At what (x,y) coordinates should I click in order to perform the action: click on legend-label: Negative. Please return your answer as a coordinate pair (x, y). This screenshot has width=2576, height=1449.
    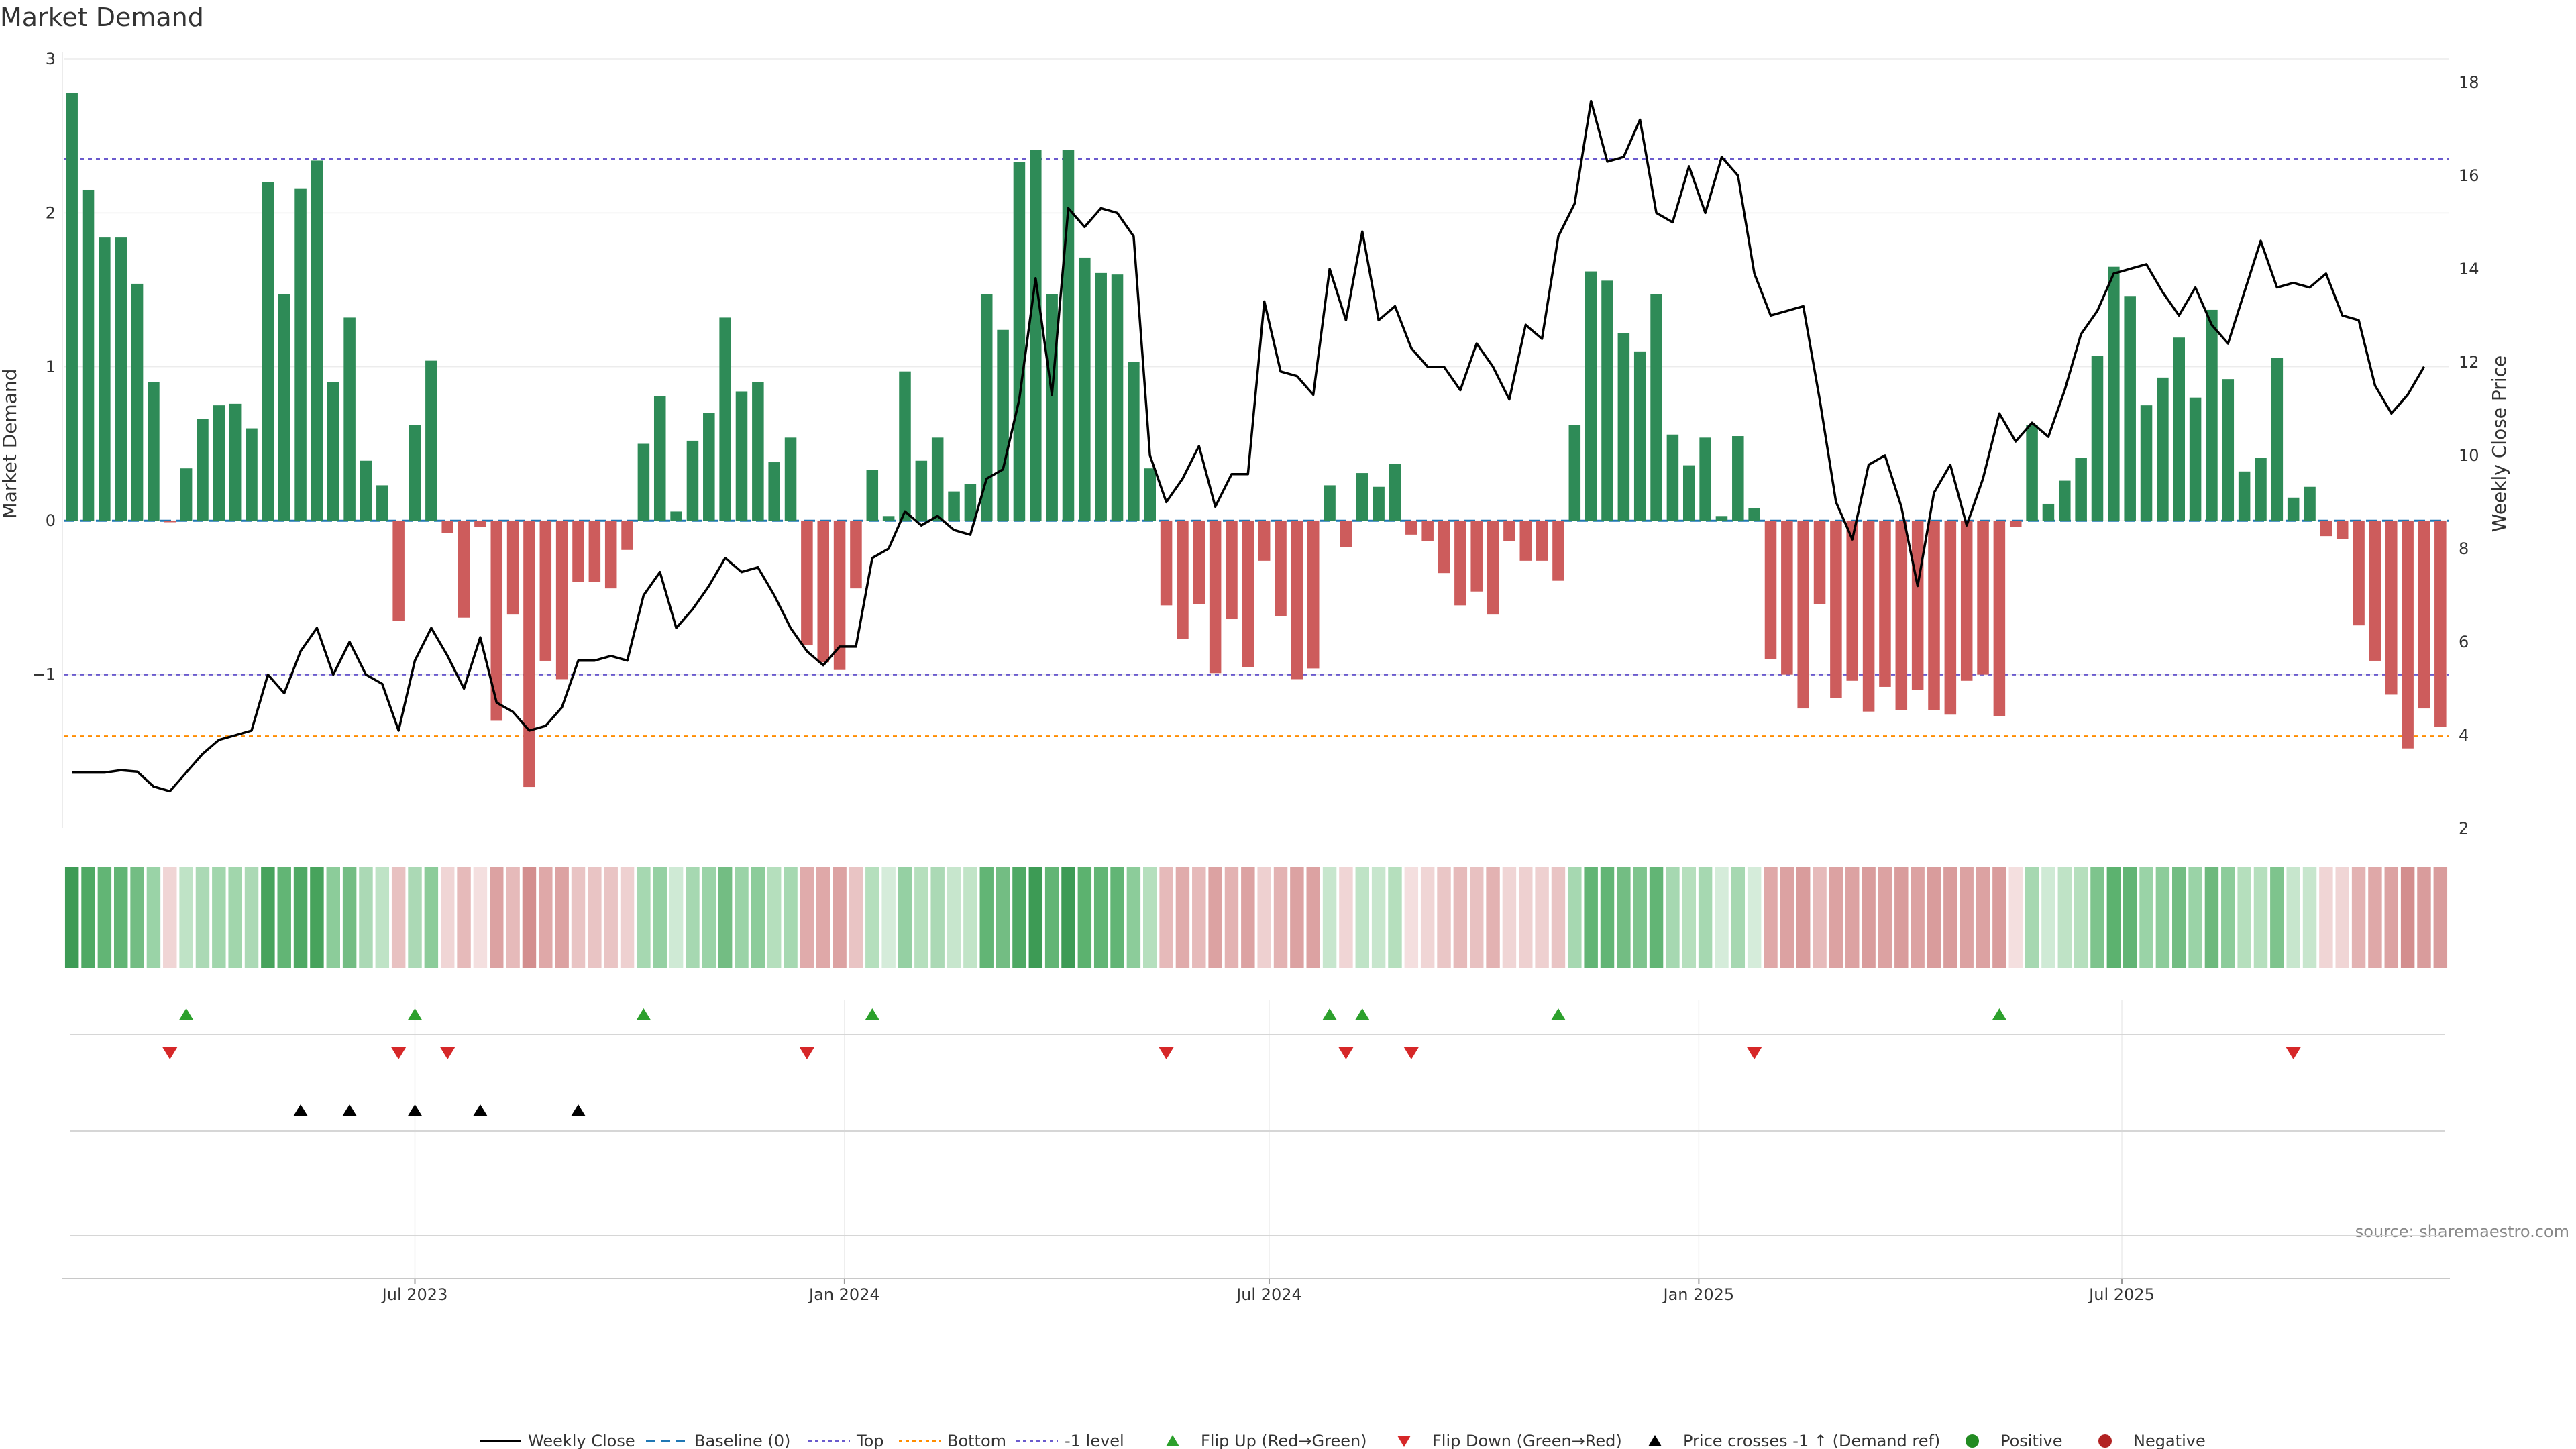
    Looking at the image, I should click on (2169, 1440).